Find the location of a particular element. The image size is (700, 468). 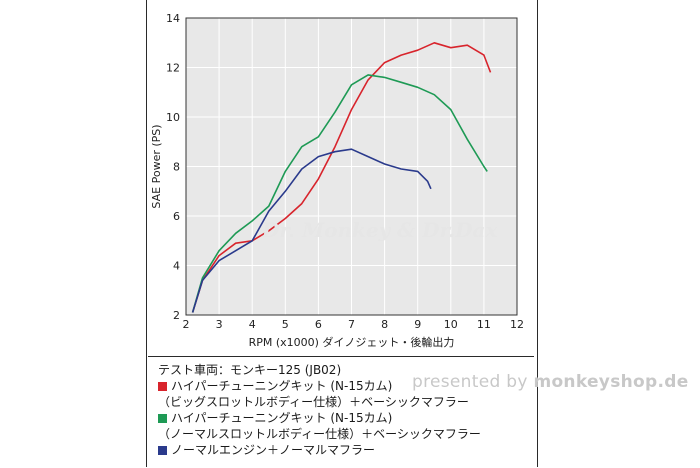

y-tick-label: 10 is located at coordinates (173, 117).